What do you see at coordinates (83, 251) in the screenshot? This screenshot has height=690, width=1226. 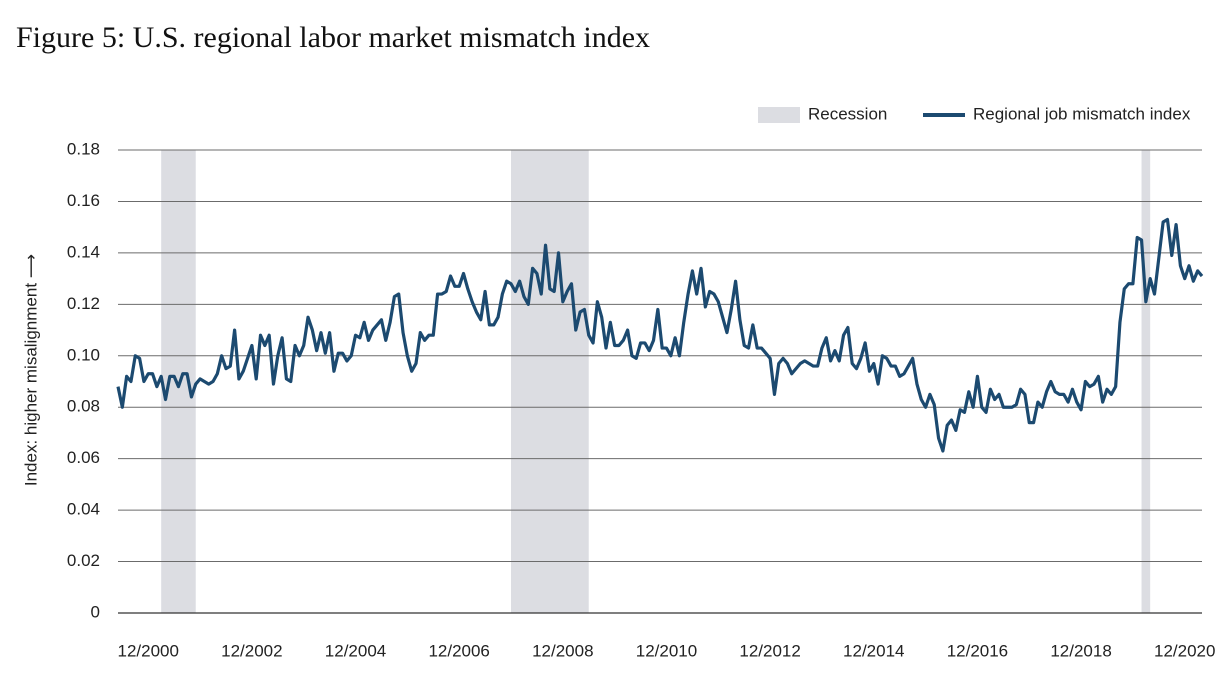 I see `y-tick-label: 0.14` at bounding box center [83, 251].